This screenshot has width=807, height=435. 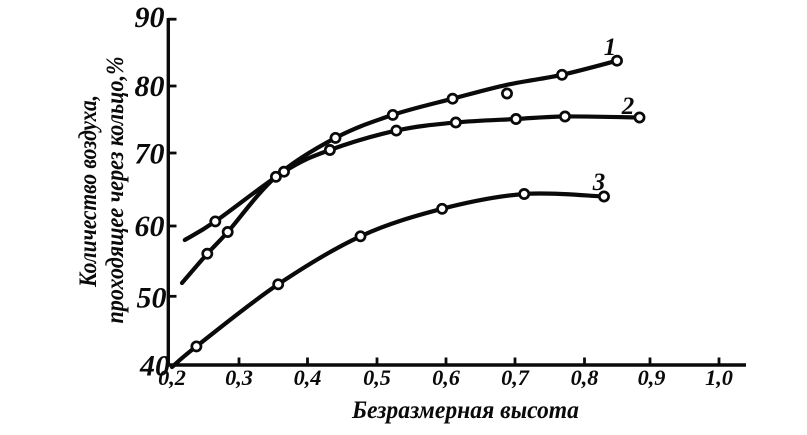 I want to click on svg-text: 0,4, so click(x=308, y=377).